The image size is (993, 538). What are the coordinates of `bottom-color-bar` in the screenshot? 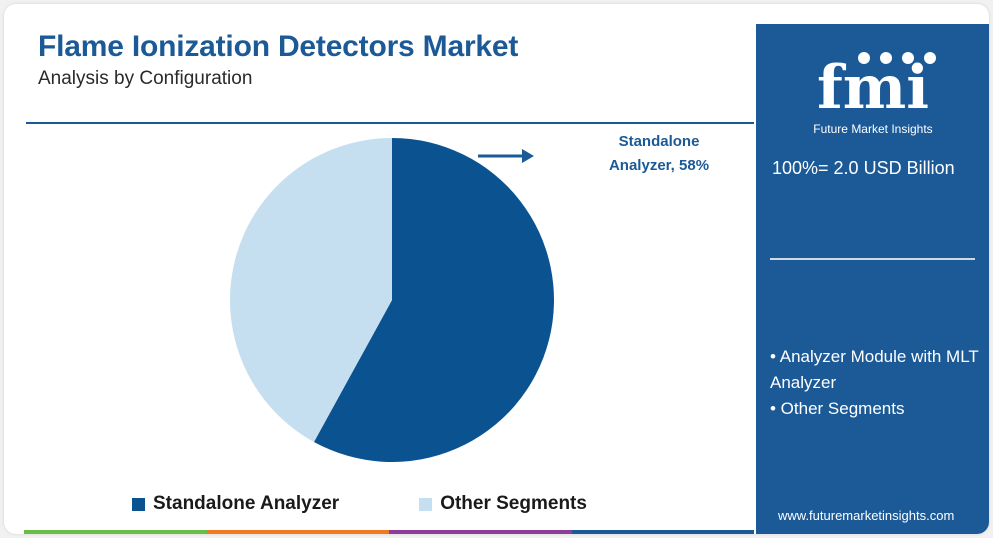 It's located at (389, 532).